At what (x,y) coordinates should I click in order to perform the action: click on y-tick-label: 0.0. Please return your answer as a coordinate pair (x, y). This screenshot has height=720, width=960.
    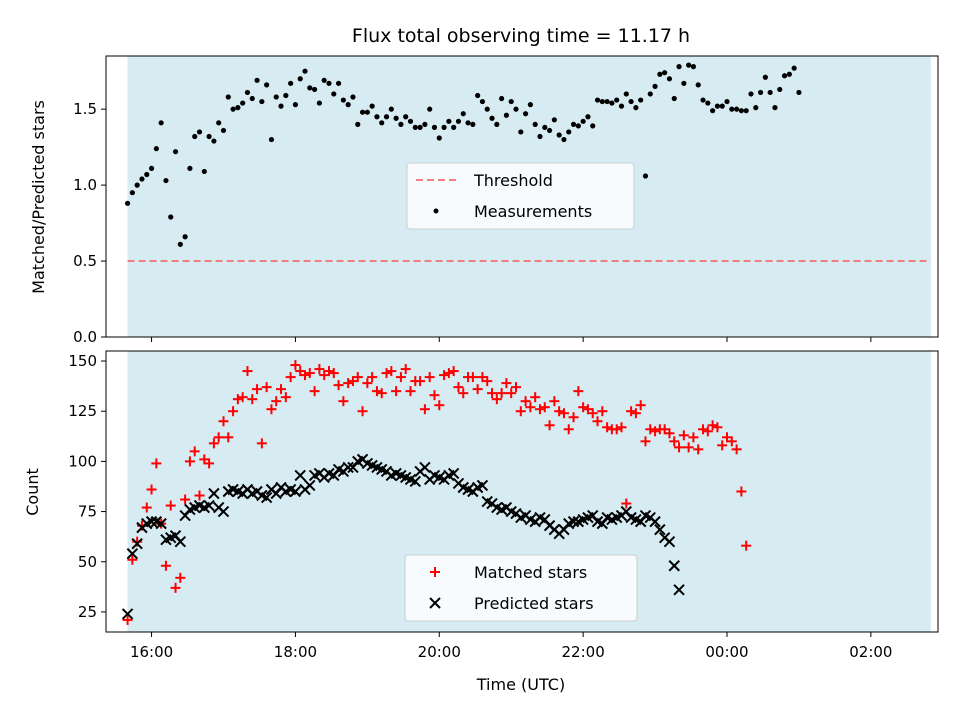
    Looking at the image, I should click on (85, 337).